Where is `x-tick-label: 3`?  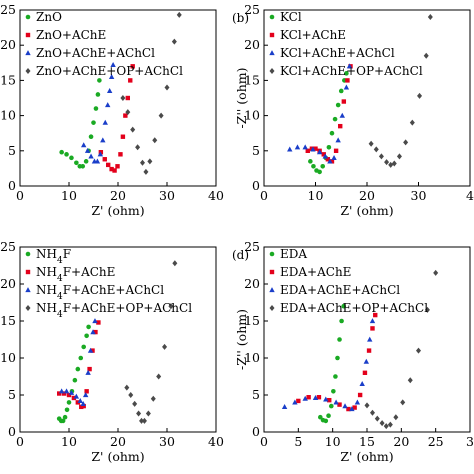
x-tick-label: 3 is located at coordinates (470, 441).